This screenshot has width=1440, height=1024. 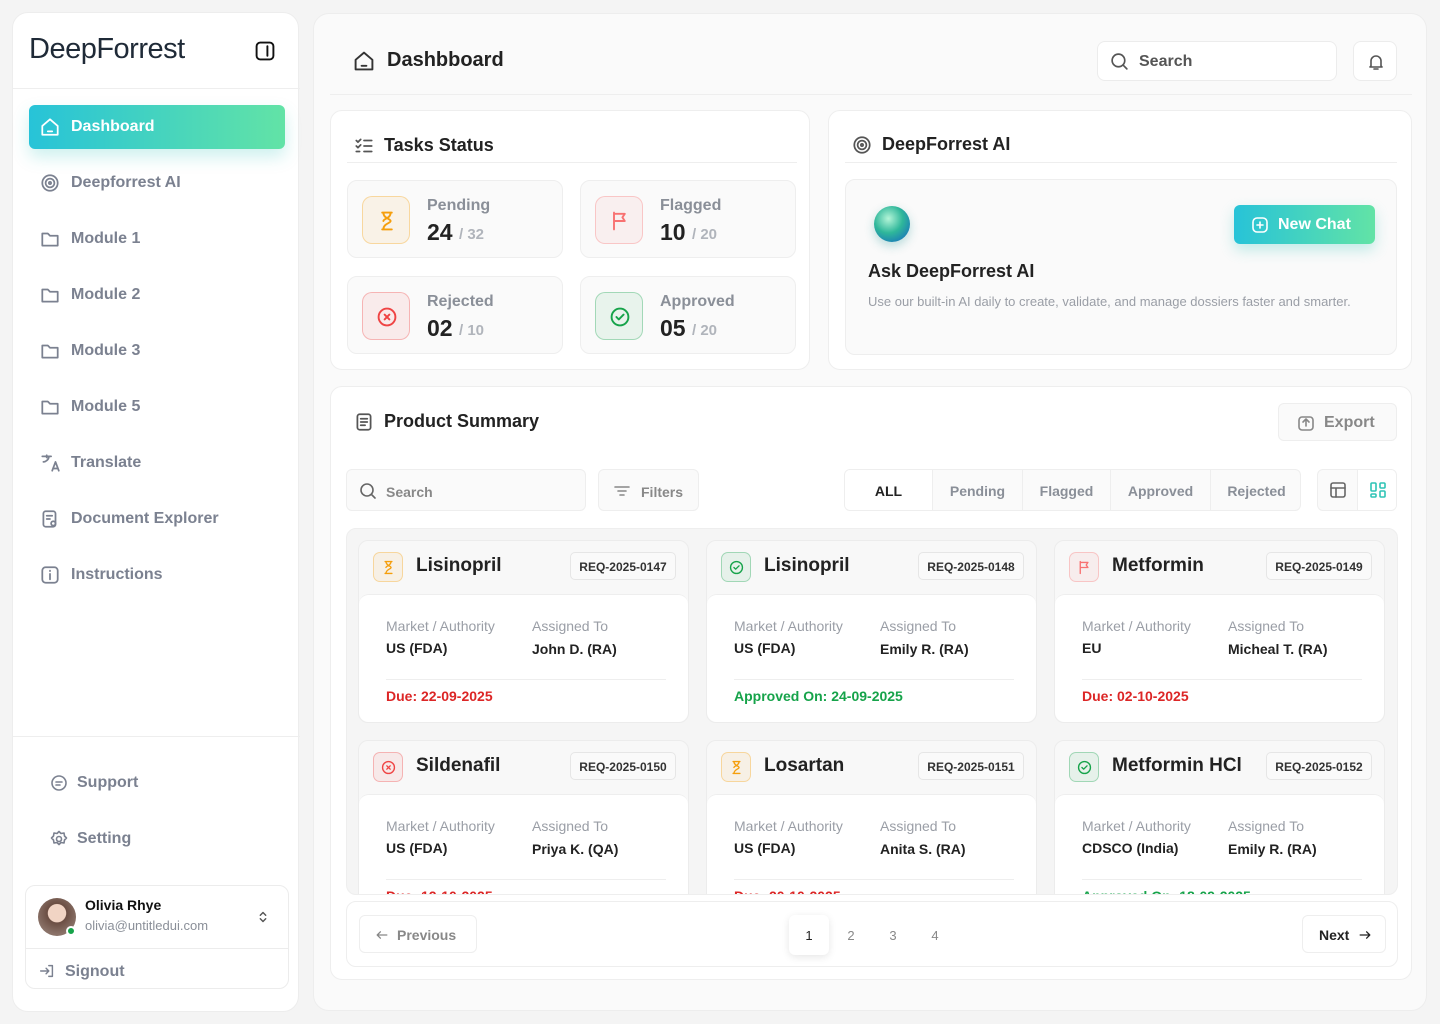 I want to click on nav-label: Support, so click(x=108, y=782).